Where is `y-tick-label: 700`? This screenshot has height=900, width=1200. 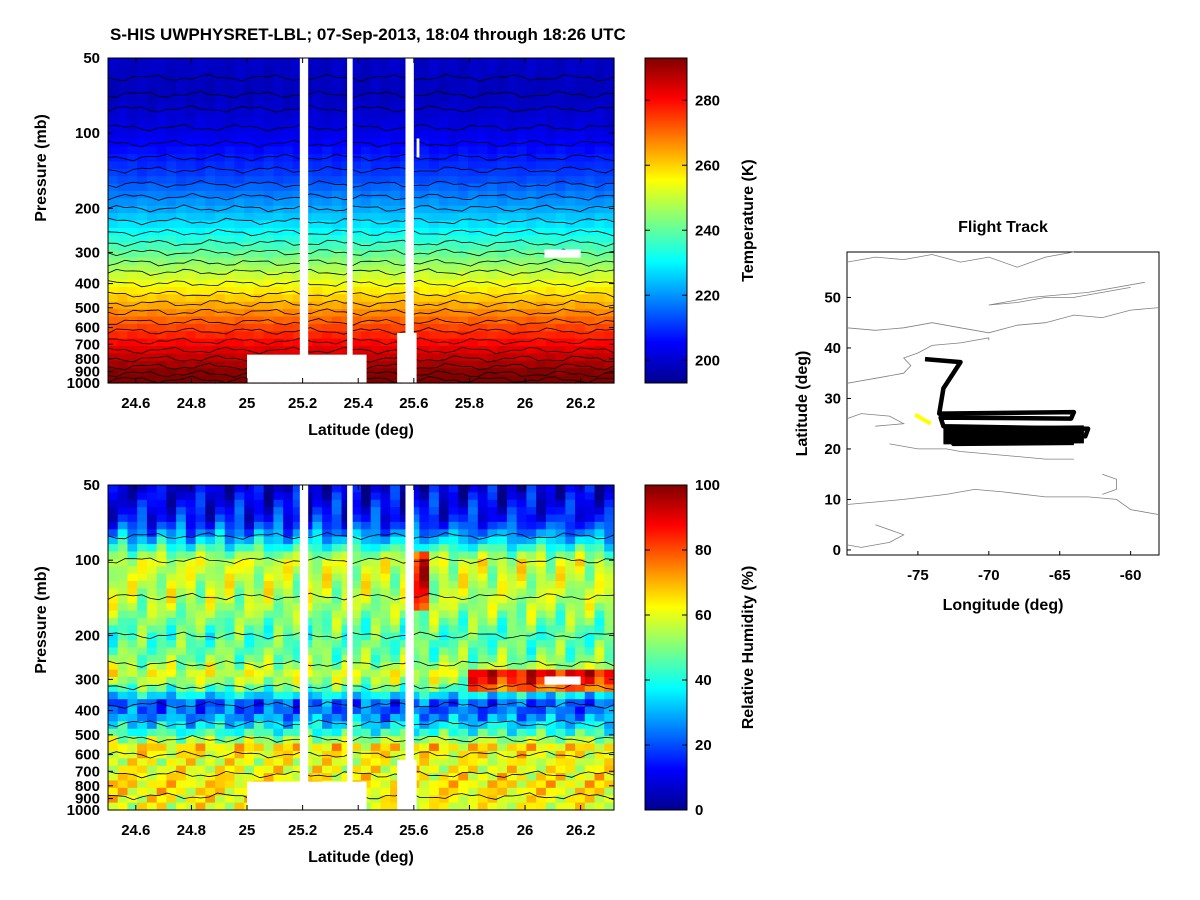
y-tick-label: 700 is located at coordinates (87, 771).